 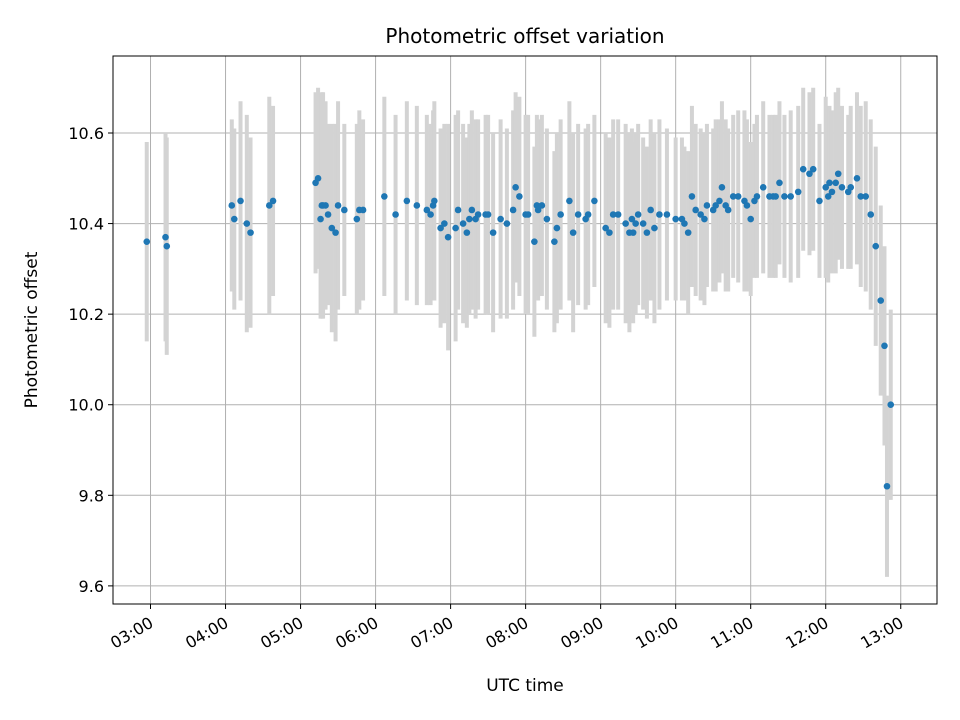 I want to click on y-tick-label: 9.6, so click(x=91, y=586).